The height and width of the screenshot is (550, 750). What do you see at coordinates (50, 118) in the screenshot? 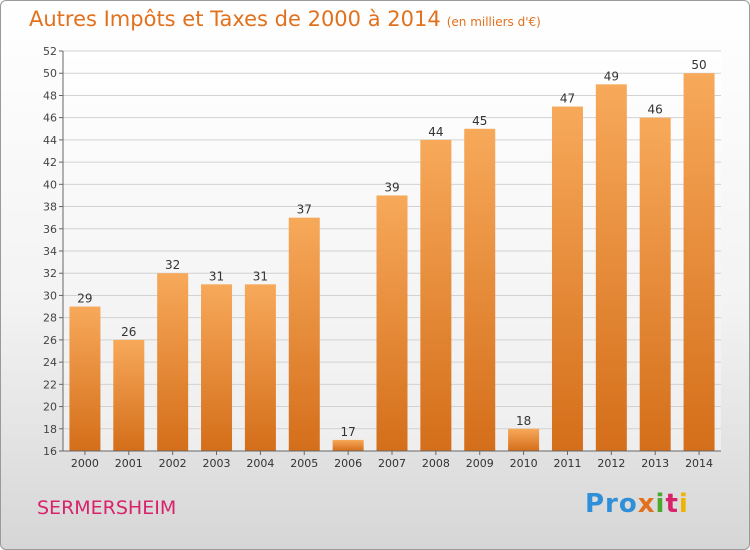
I see `y-tick-label: 46` at bounding box center [50, 118].